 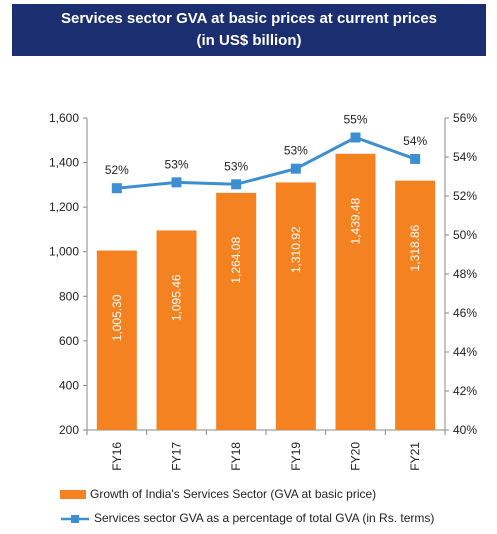 I want to click on x-tick-label: FY21, so click(x=415, y=456).